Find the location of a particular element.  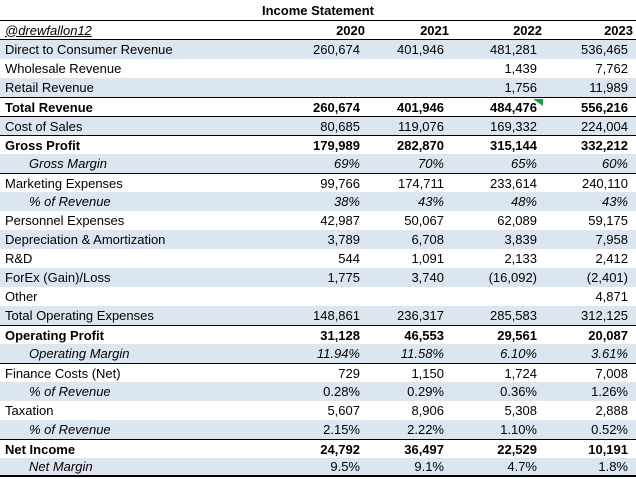

value-cell: 2,133 is located at coordinates (520, 258).